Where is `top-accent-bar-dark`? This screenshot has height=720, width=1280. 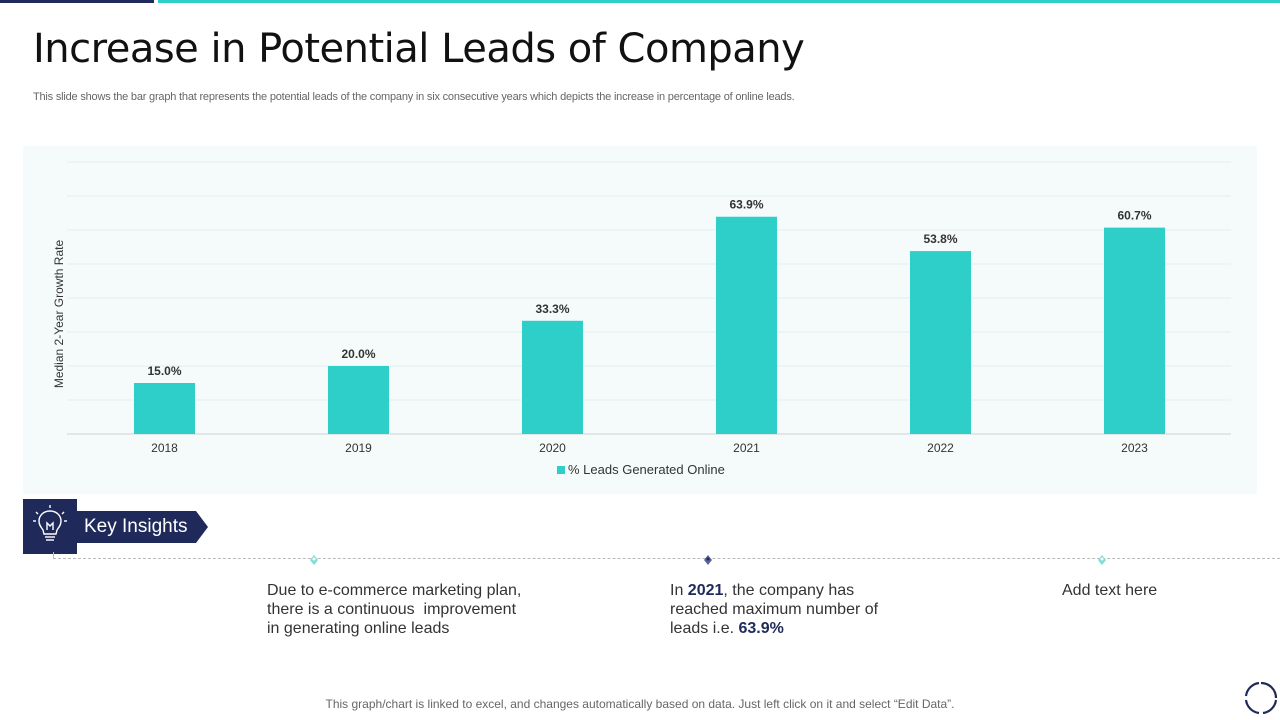 top-accent-bar-dark is located at coordinates (77, 1).